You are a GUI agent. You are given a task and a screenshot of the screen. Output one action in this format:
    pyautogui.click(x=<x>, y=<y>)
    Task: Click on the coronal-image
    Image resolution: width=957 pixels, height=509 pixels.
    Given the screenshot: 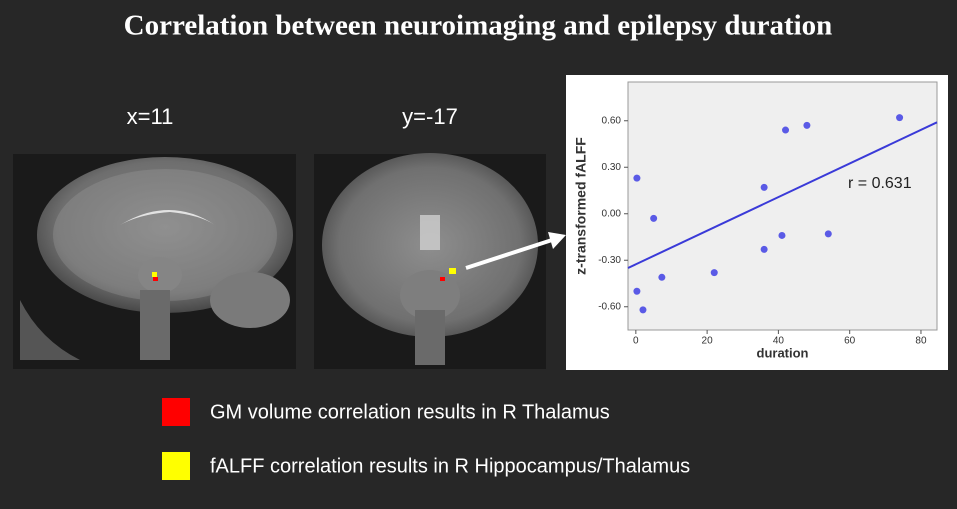 What is the action you would take?
    pyautogui.click(x=430, y=261)
    